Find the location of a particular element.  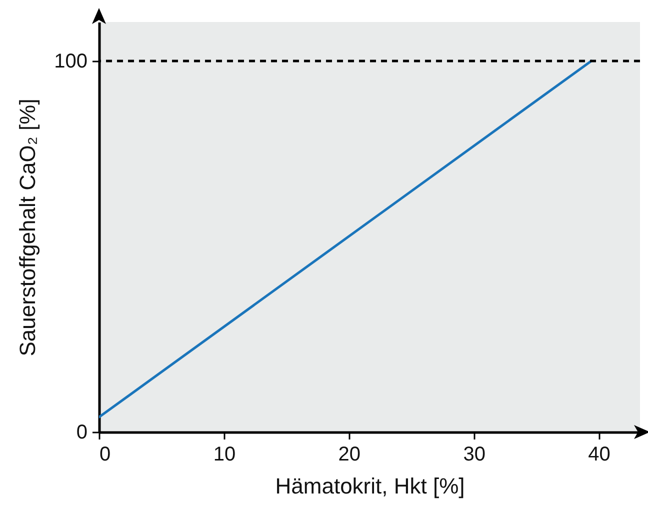

x-tick-label: 30 is located at coordinates (474, 455).